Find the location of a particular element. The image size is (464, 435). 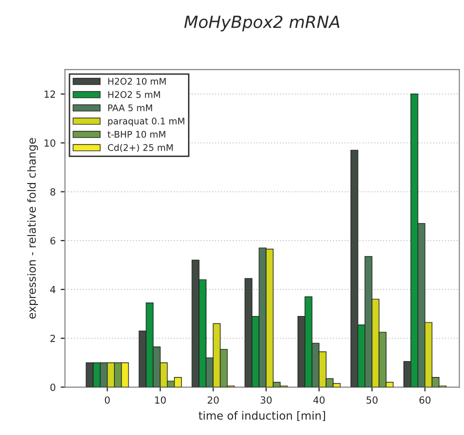

y-axis-title: expression - relative fold change is located at coordinates (32, 228).